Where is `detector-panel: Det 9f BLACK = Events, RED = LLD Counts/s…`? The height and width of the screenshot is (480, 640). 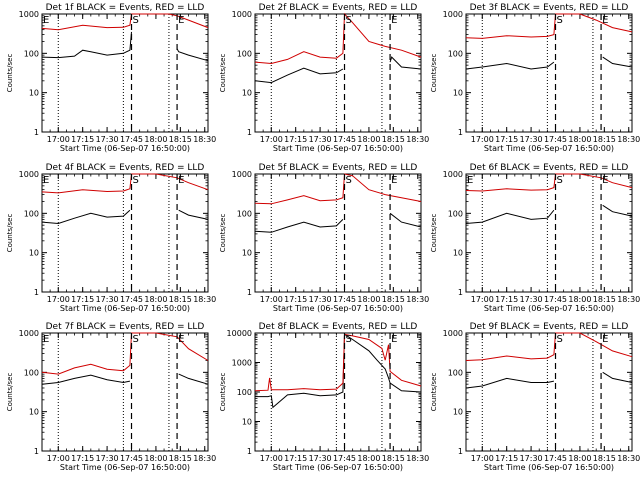
detector-panel: Det 9f BLACK = Events, RED = LLD Counts/s… is located at coordinates (535, 397).